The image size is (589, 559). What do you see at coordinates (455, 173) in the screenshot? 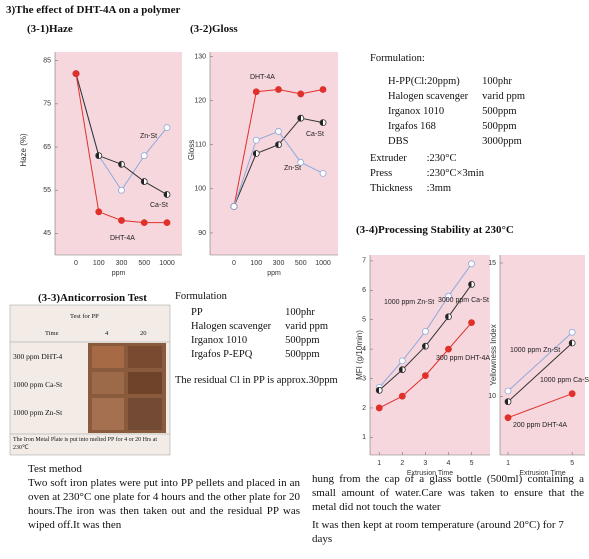
I see `table-cell: :230°C×3min` at bounding box center [455, 173].